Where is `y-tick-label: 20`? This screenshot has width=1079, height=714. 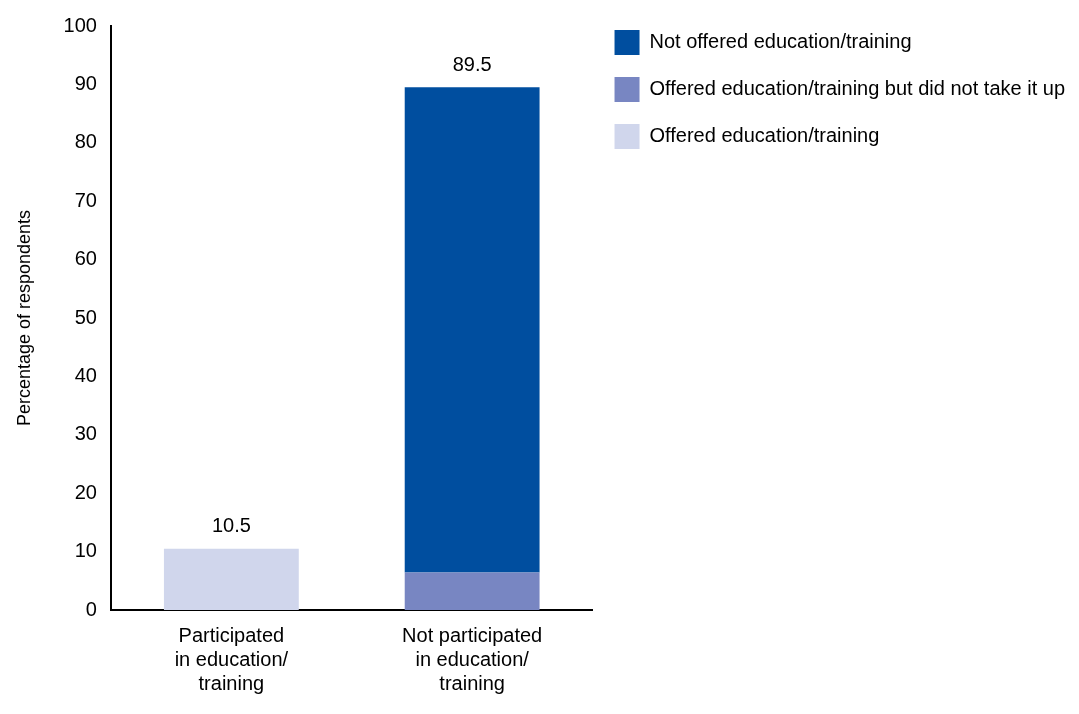
y-tick-label: 20 is located at coordinates (85, 491).